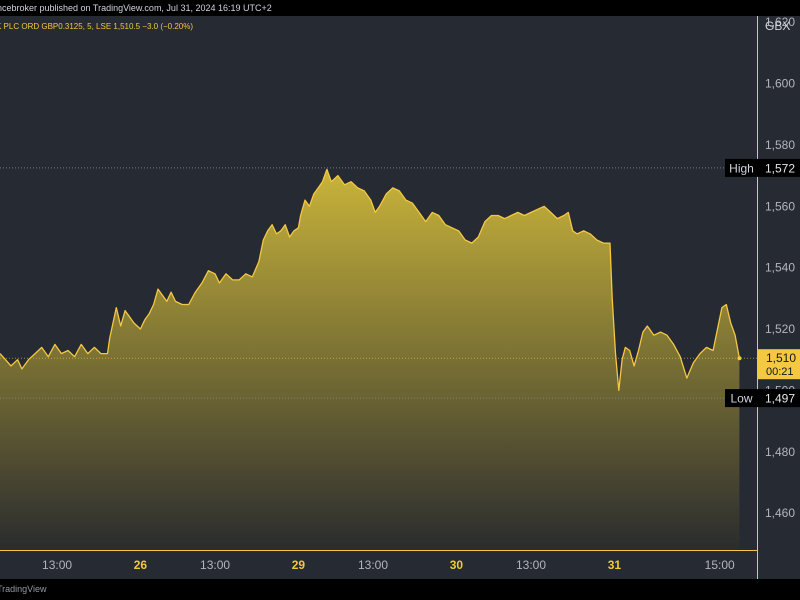 The width and height of the screenshot is (800, 600). Describe the element at coordinates (23, 589) in the screenshot. I see `tradingview-brand: TradingView` at that location.